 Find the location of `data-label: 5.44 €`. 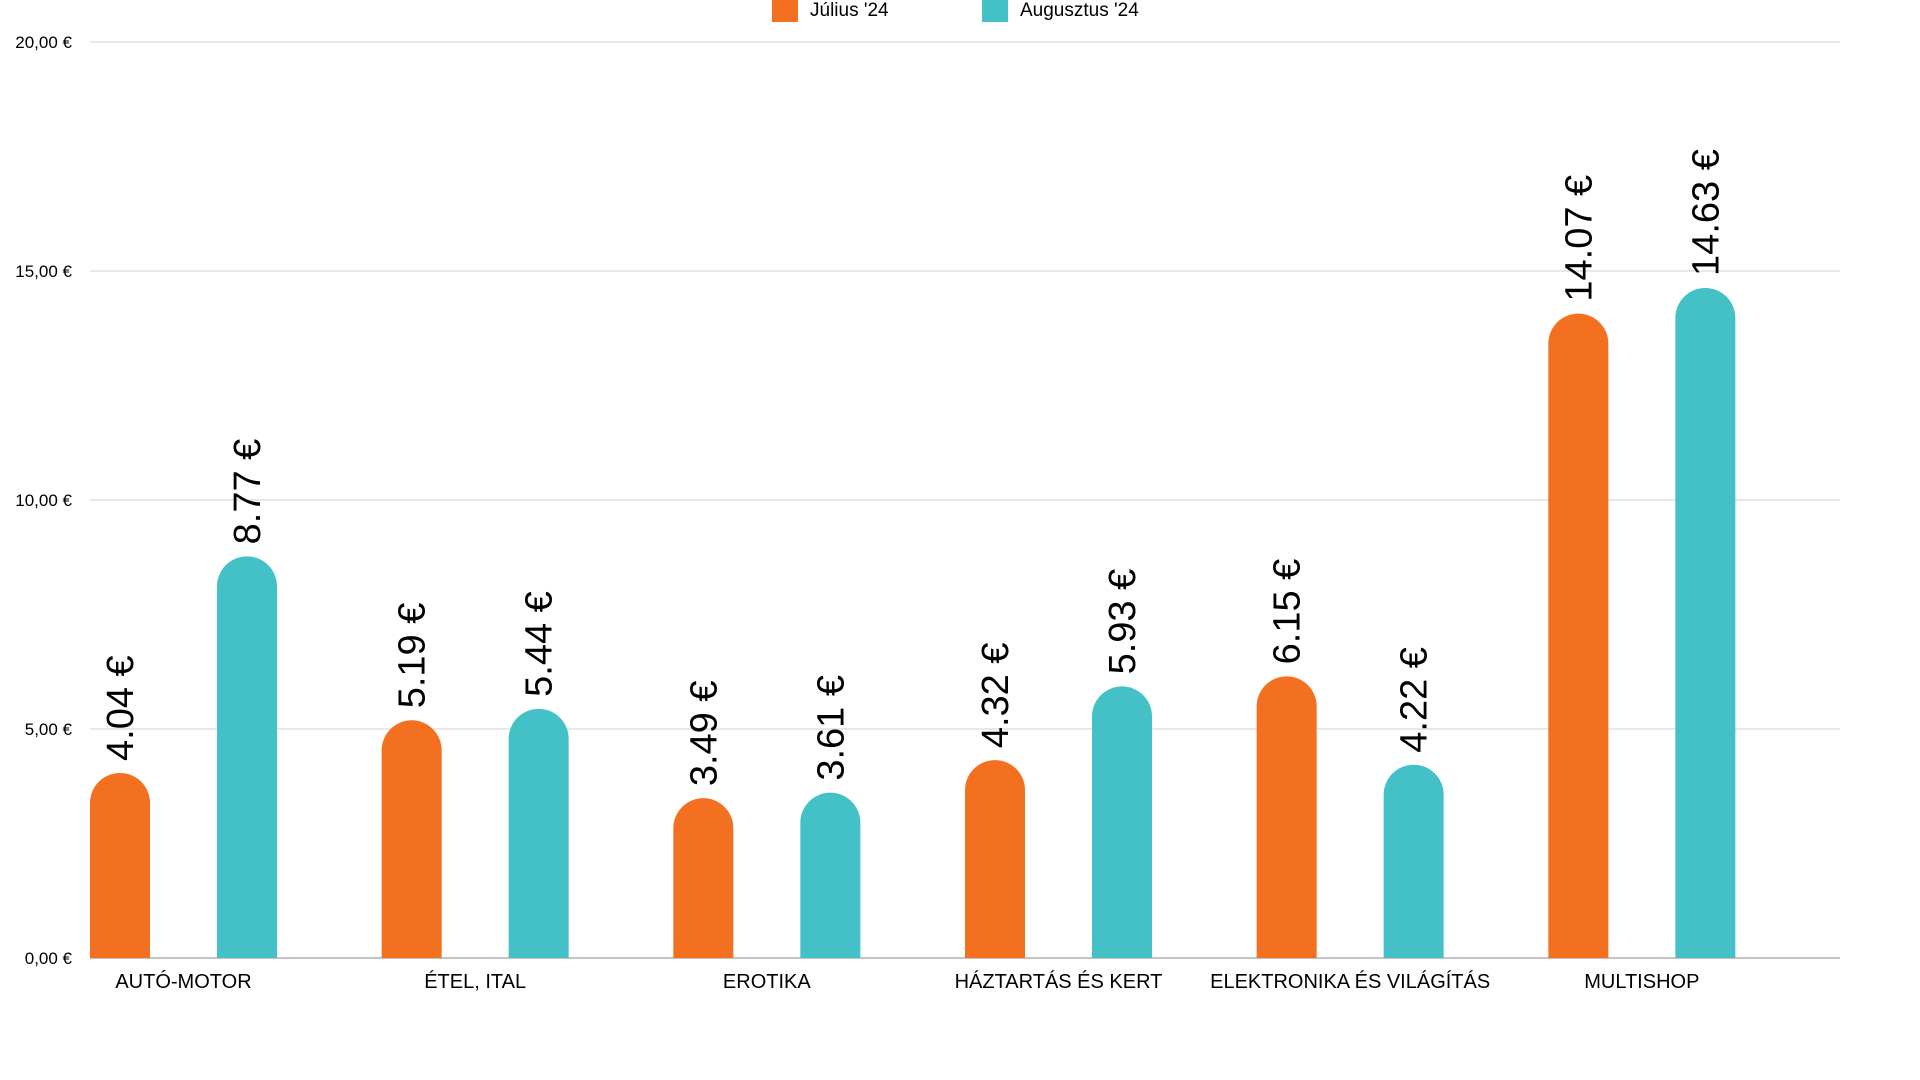

data-label: 5.44 € is located at coordinates (540, 644).